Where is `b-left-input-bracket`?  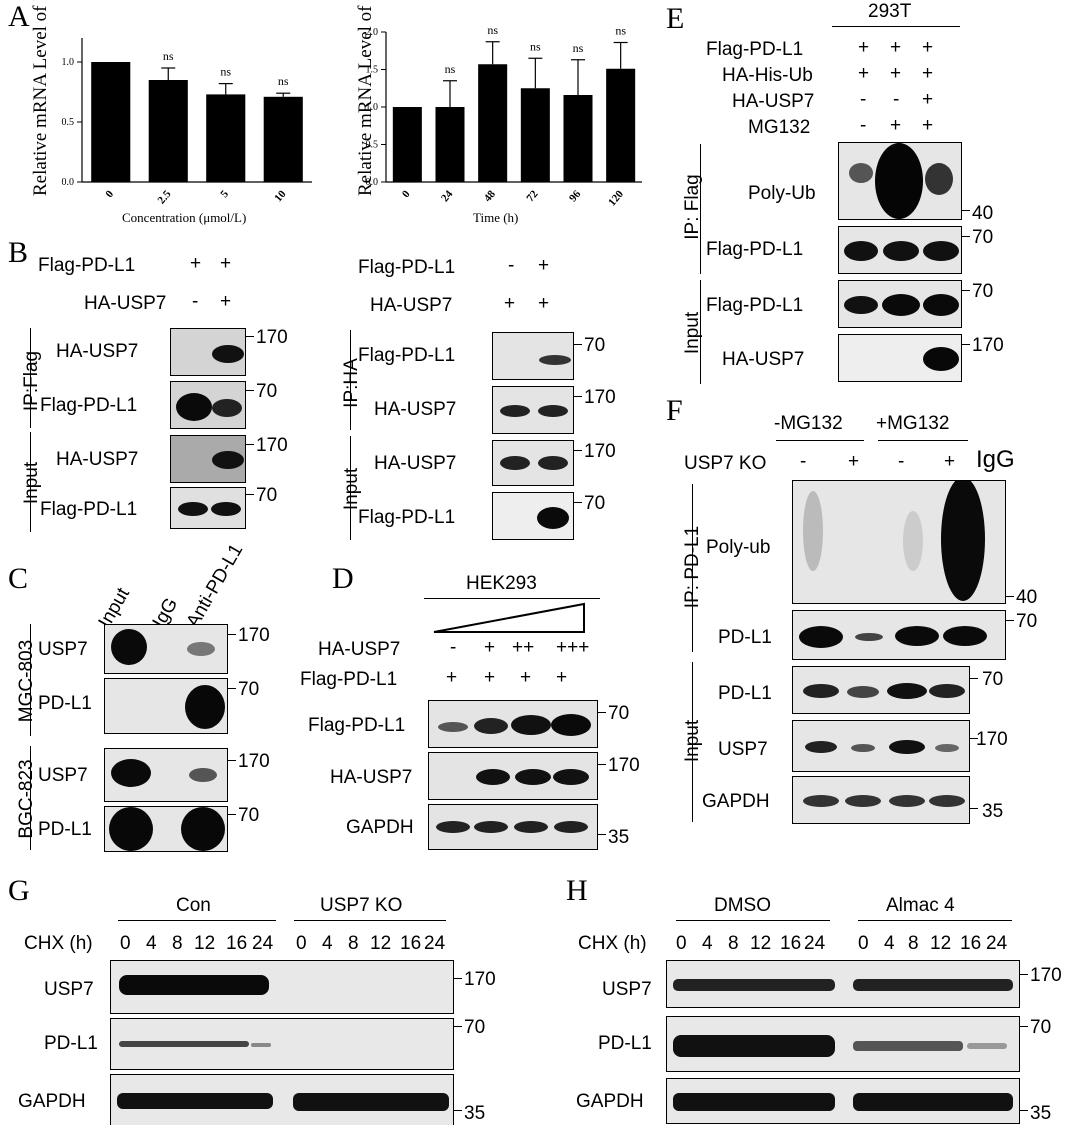 b-left-input-bracket is located at coordinates (30, 482).